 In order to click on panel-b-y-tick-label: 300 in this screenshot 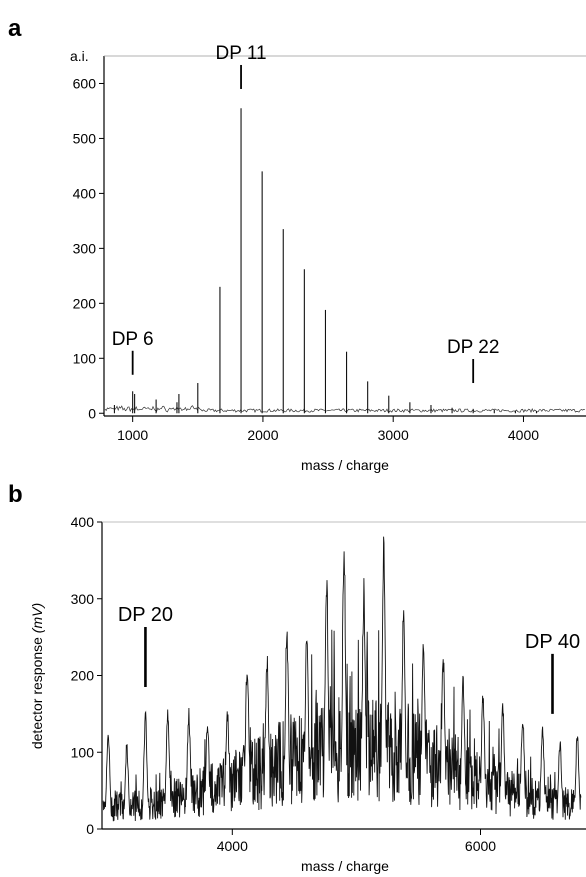, I will do `click(83, 599)`.